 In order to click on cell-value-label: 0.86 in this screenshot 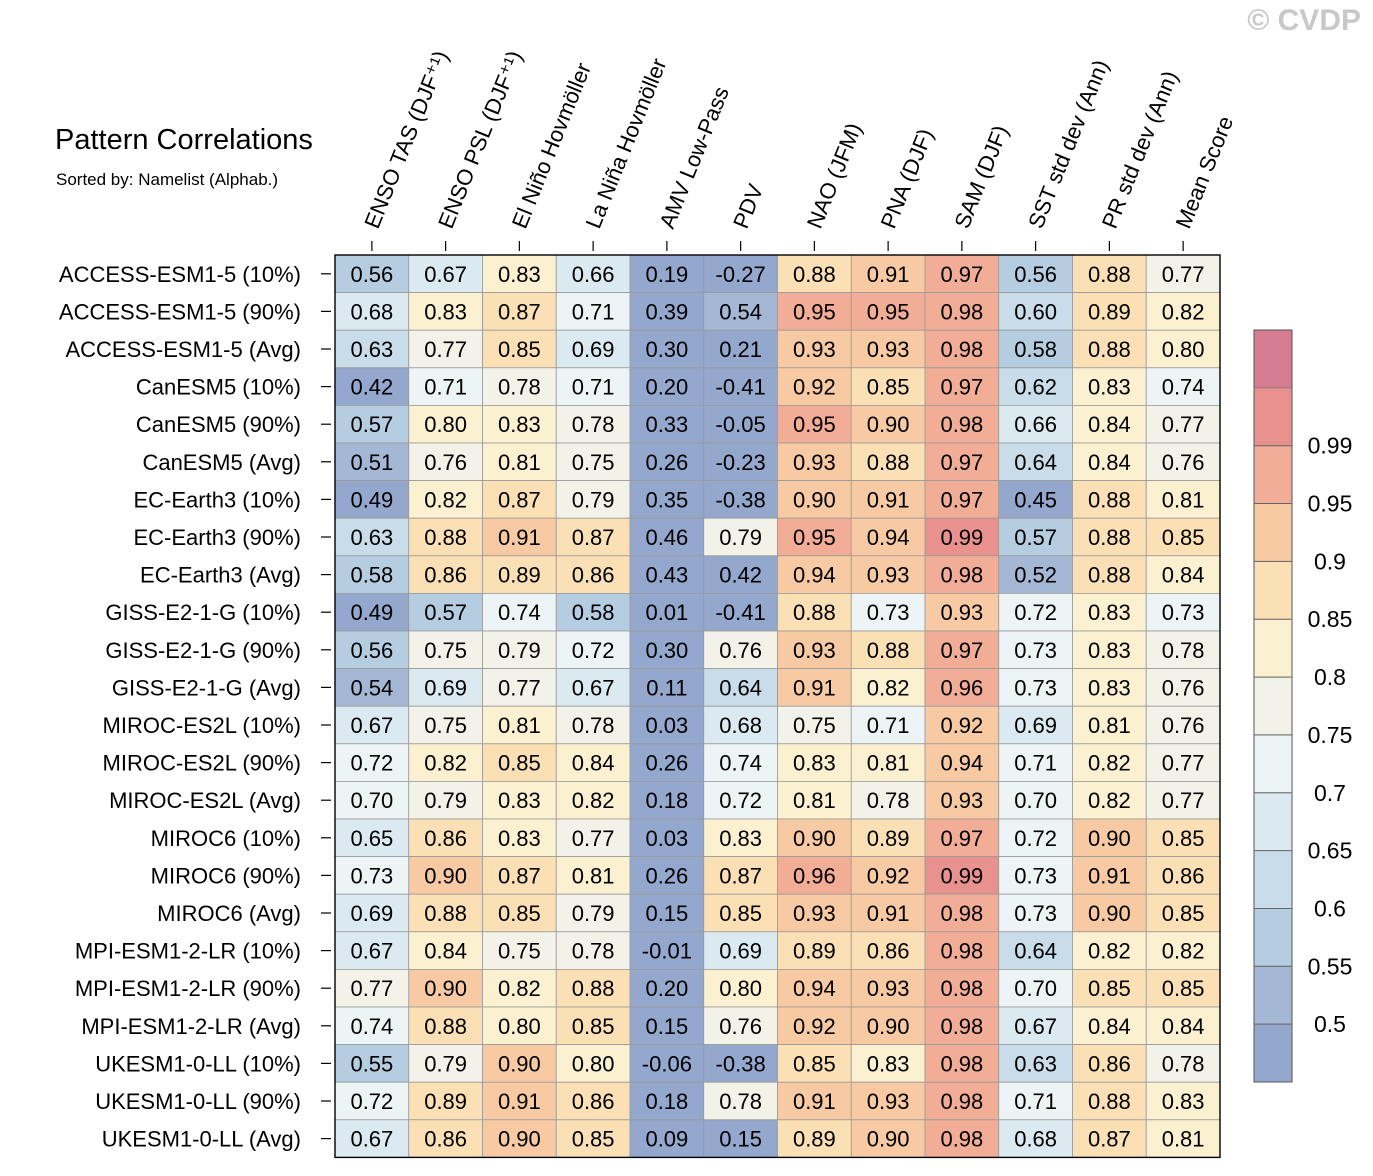, I will do `click(445, 838)`.